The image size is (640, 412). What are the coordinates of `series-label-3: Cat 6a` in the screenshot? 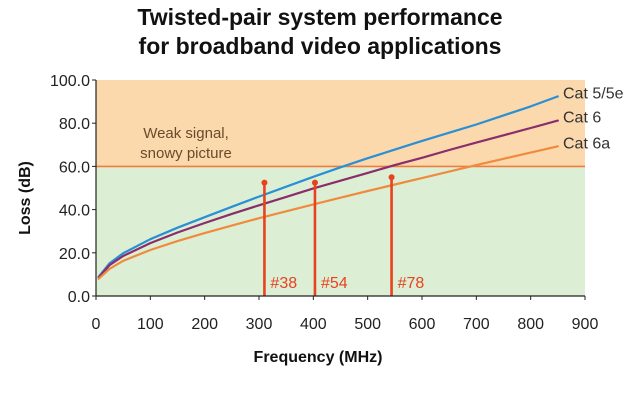 It's located at (586, 143).